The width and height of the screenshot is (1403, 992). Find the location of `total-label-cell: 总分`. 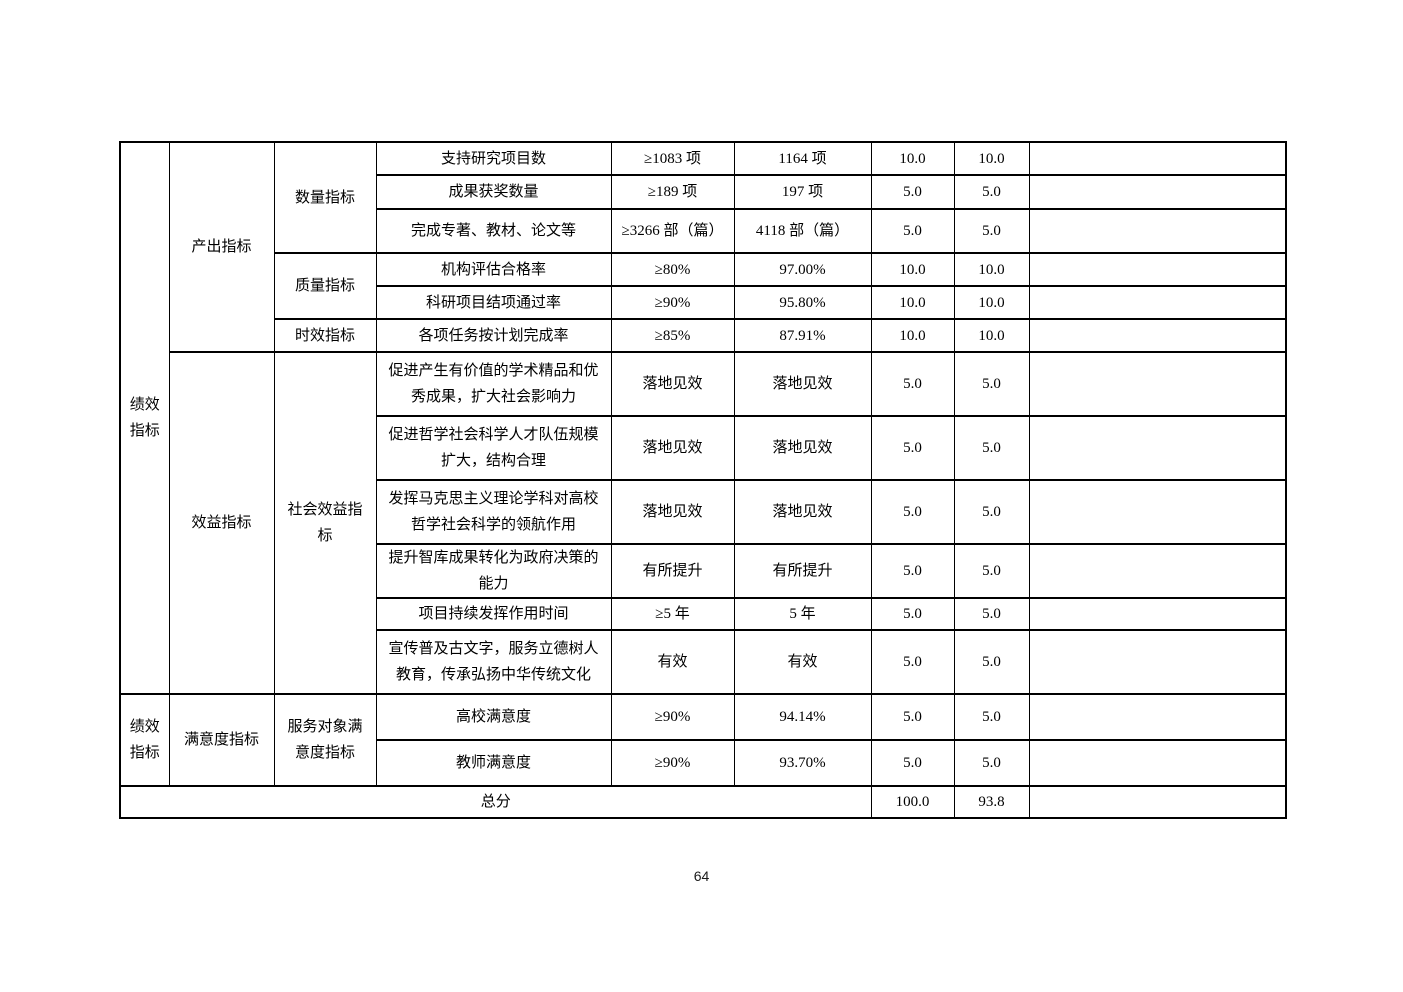

total-label-cell: 总分 is located at coordinates (495, 802).